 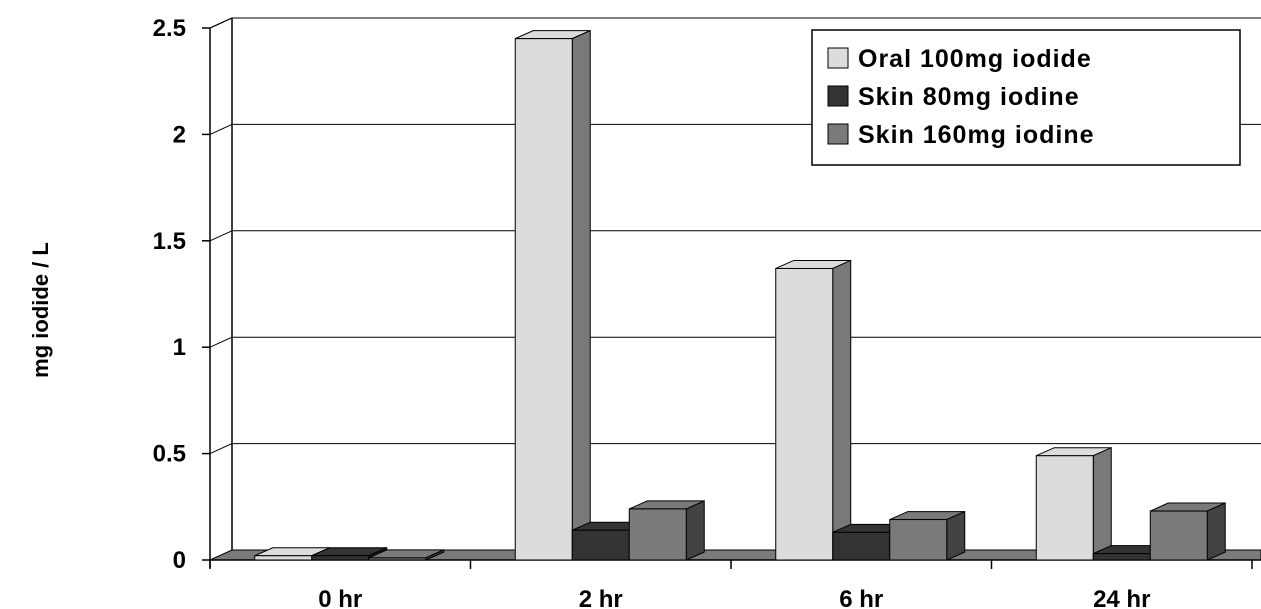 I want to click on x-tick-label: 24 hr, so click(x=1121, y=597).